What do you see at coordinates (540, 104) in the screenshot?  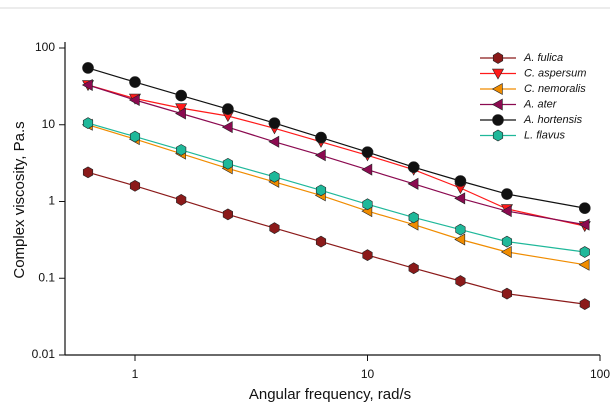 I see `legend-label: A. ater` at bounding box center [540, 104].